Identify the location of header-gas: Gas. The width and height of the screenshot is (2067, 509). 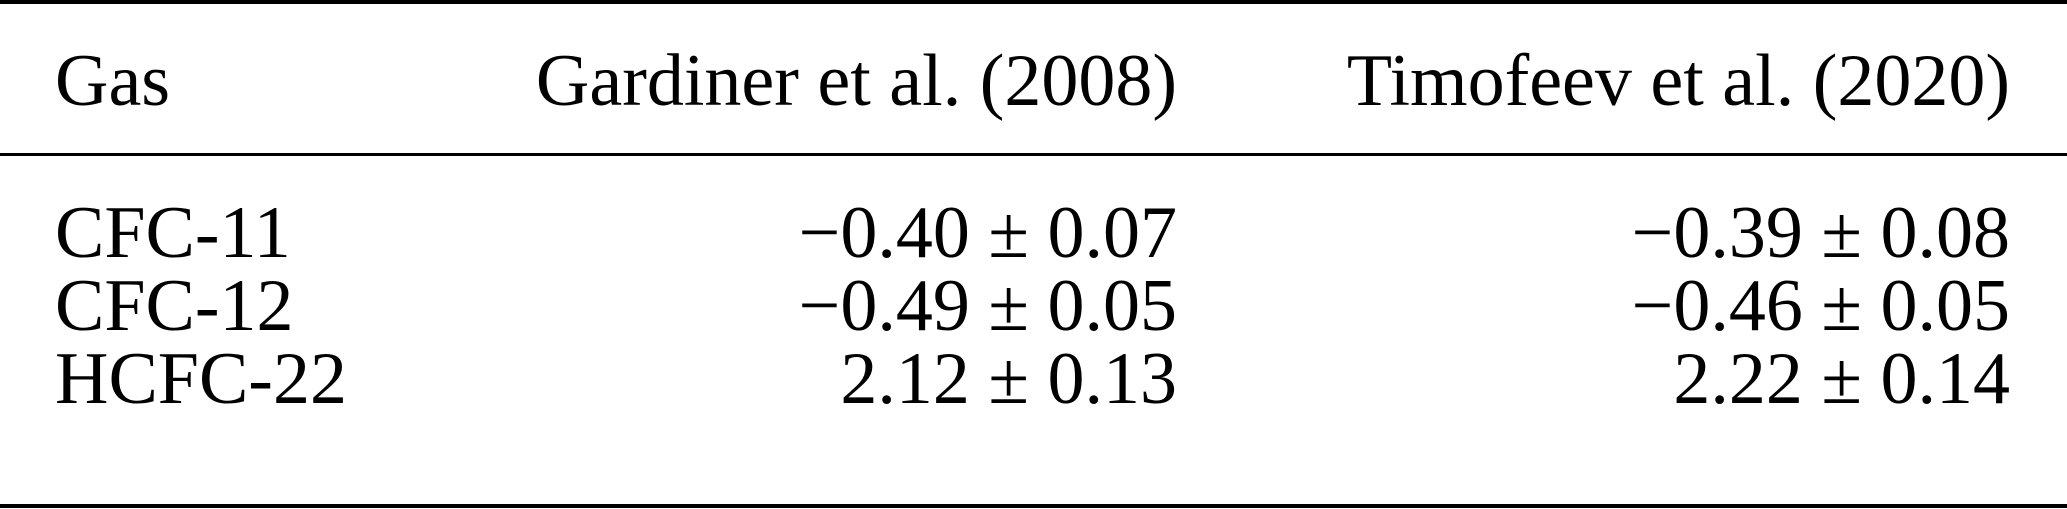
(113, 81).